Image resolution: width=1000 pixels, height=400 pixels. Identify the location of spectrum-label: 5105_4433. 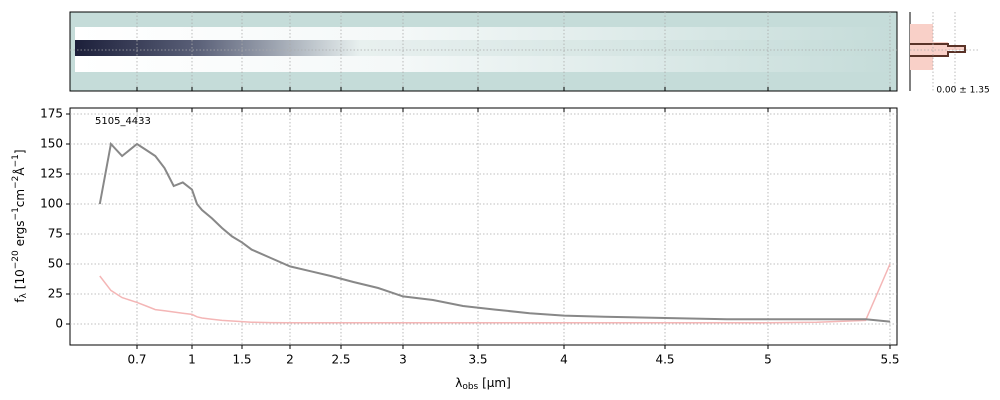
(123, 121).